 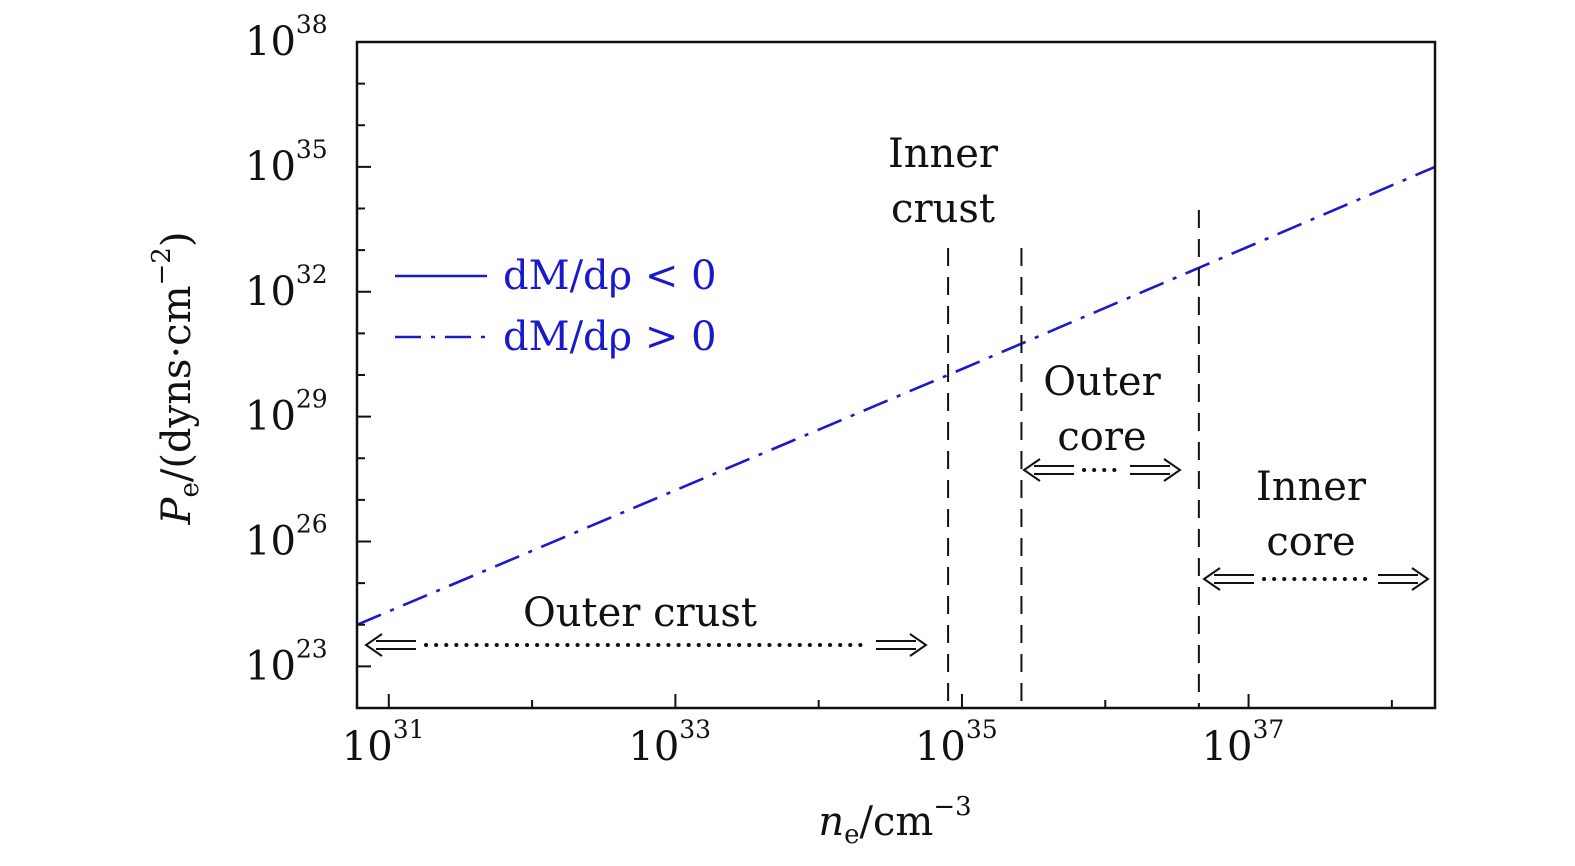 I want to click on legend: dM/dρ < 0 dM/dρ > 0, so click(x=556, y=306).